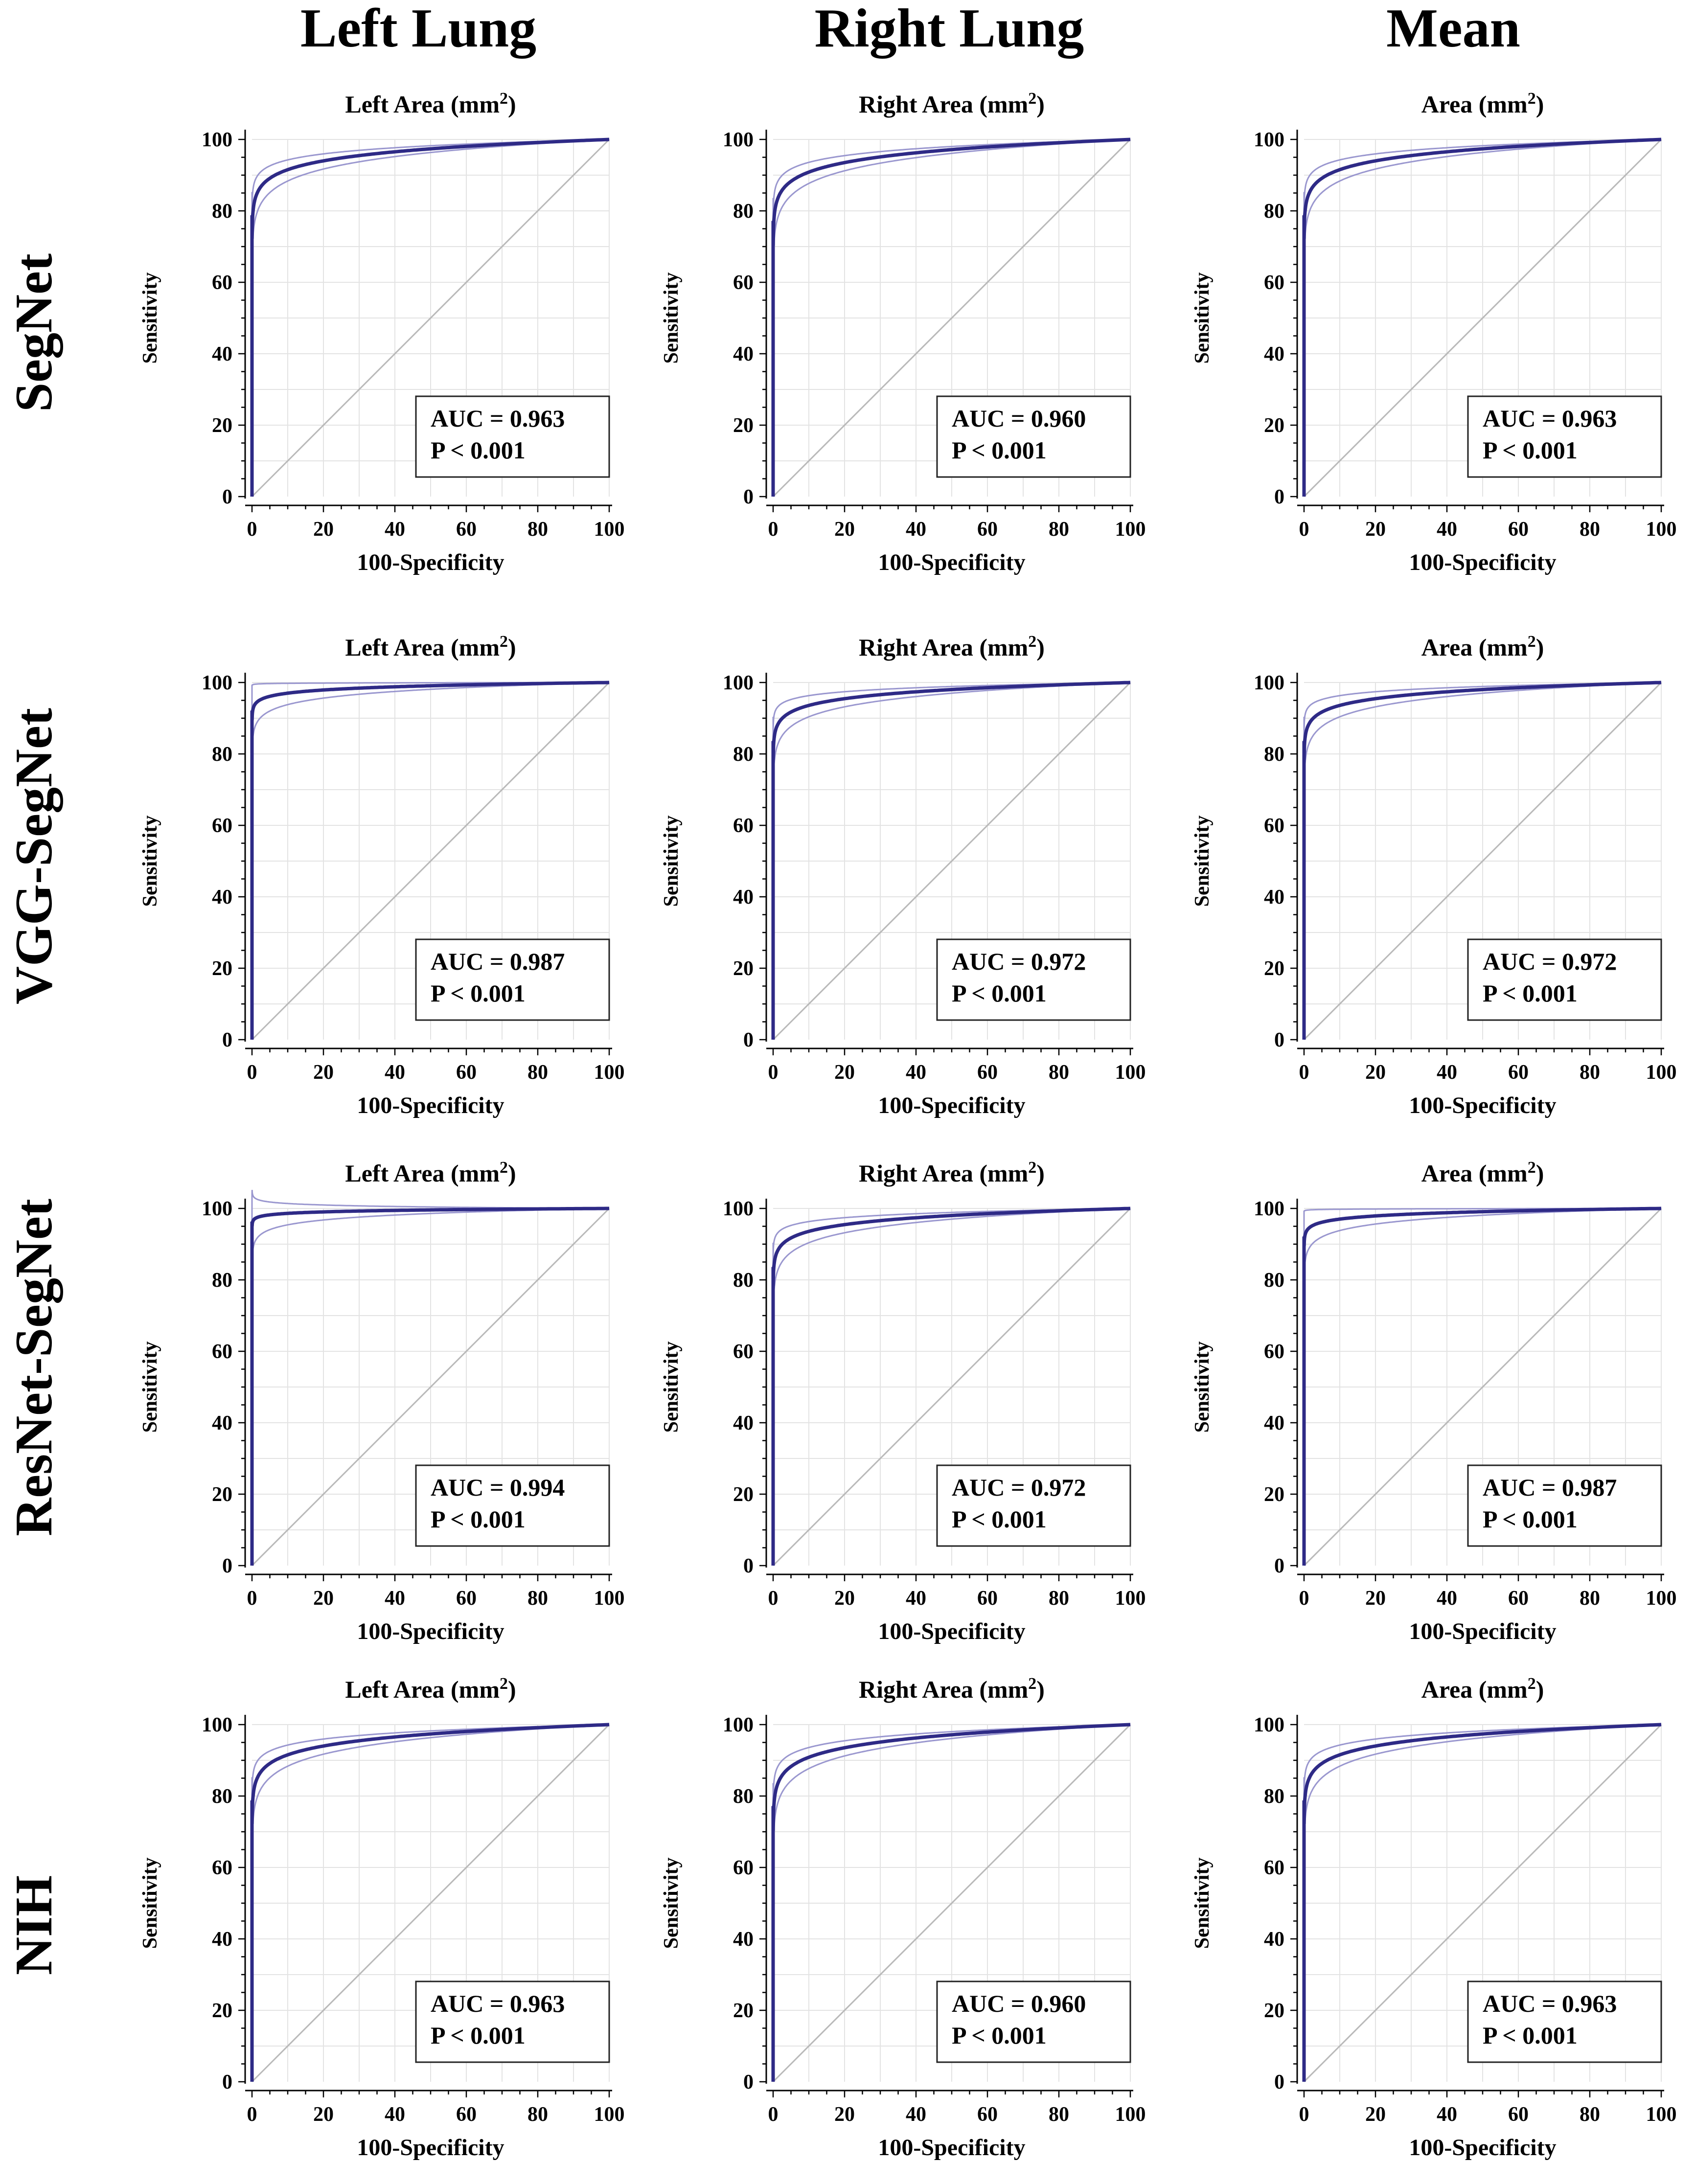 This screenshot has height=2184, width=1695. Describe the element at coordinates (949, 29) in the screenshot. I see `column-header-right-lung: Right Lung` at that location.